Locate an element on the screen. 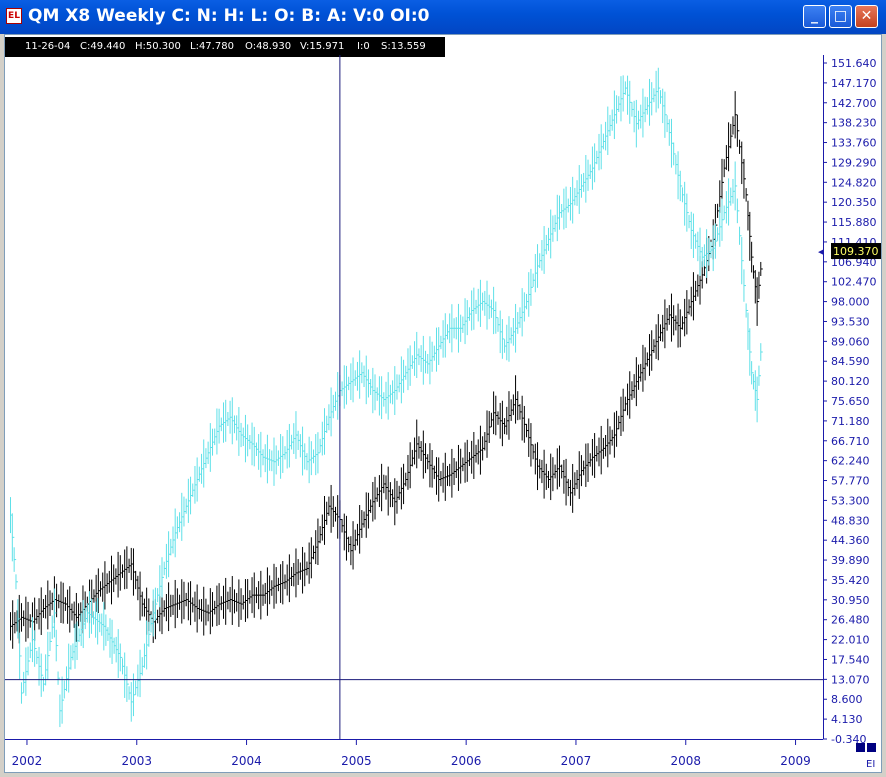 The image size is (886, 777). y-tick-label: 115.880 is located at coordinates (854, 222).